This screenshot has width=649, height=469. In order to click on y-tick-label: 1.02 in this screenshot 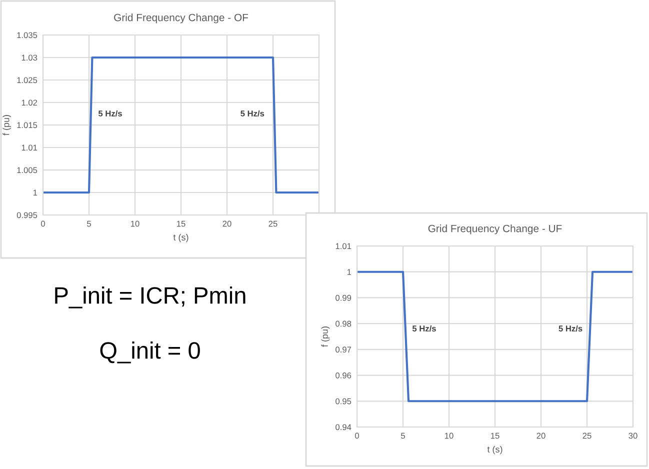, I will do `click(30, 103)`.